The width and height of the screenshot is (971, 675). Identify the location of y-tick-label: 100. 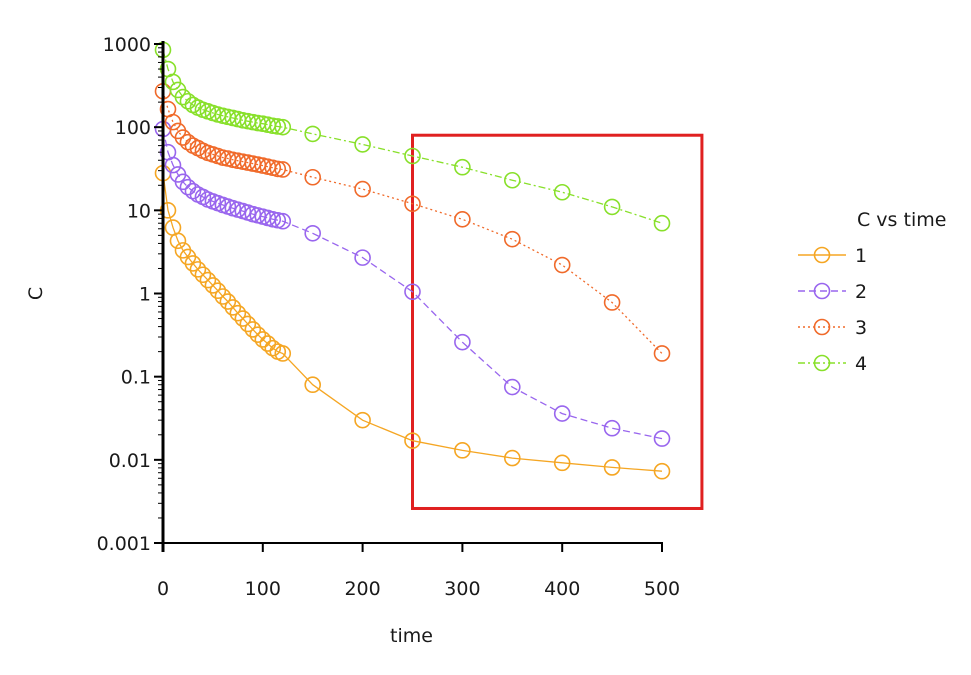
(133, 128).